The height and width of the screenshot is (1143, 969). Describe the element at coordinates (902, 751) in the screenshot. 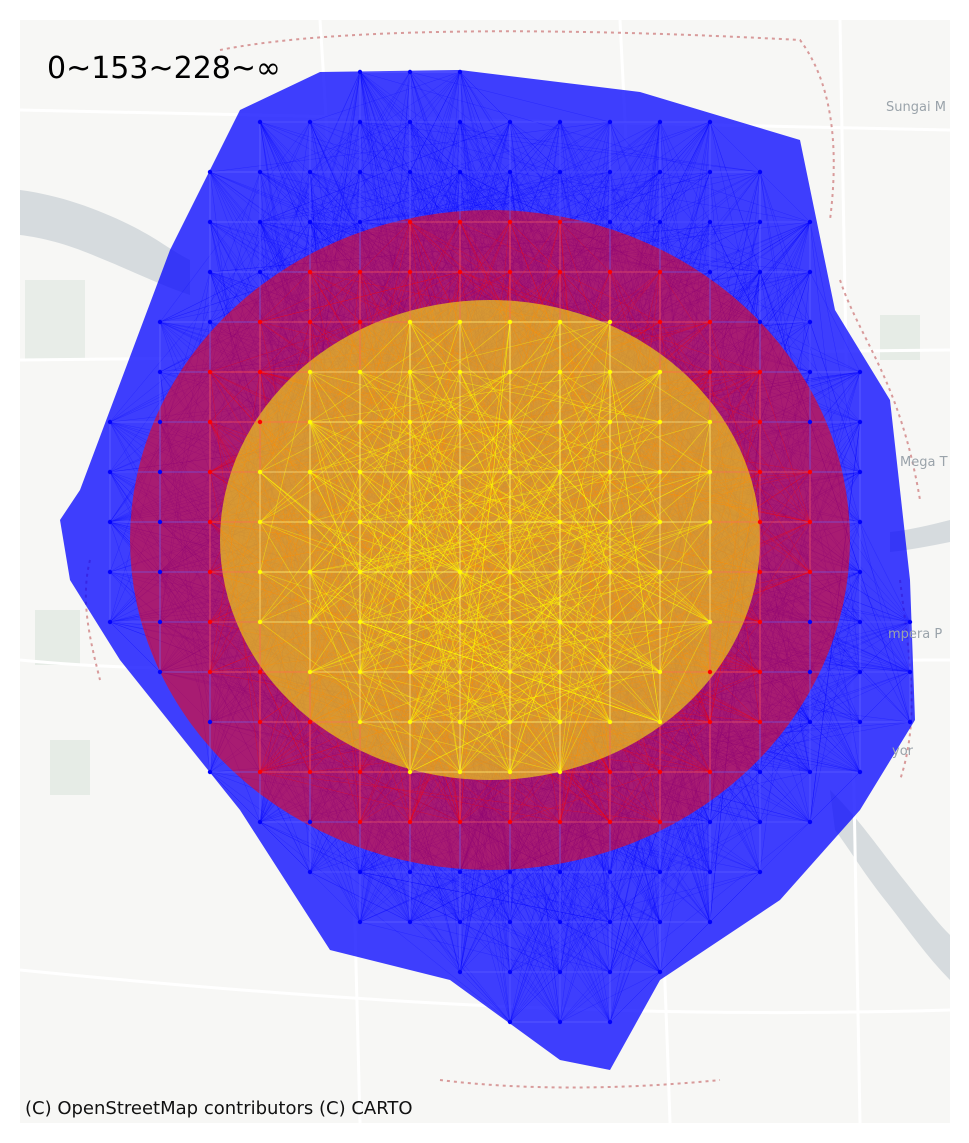

I see `place-label-yor: yor` at that location.